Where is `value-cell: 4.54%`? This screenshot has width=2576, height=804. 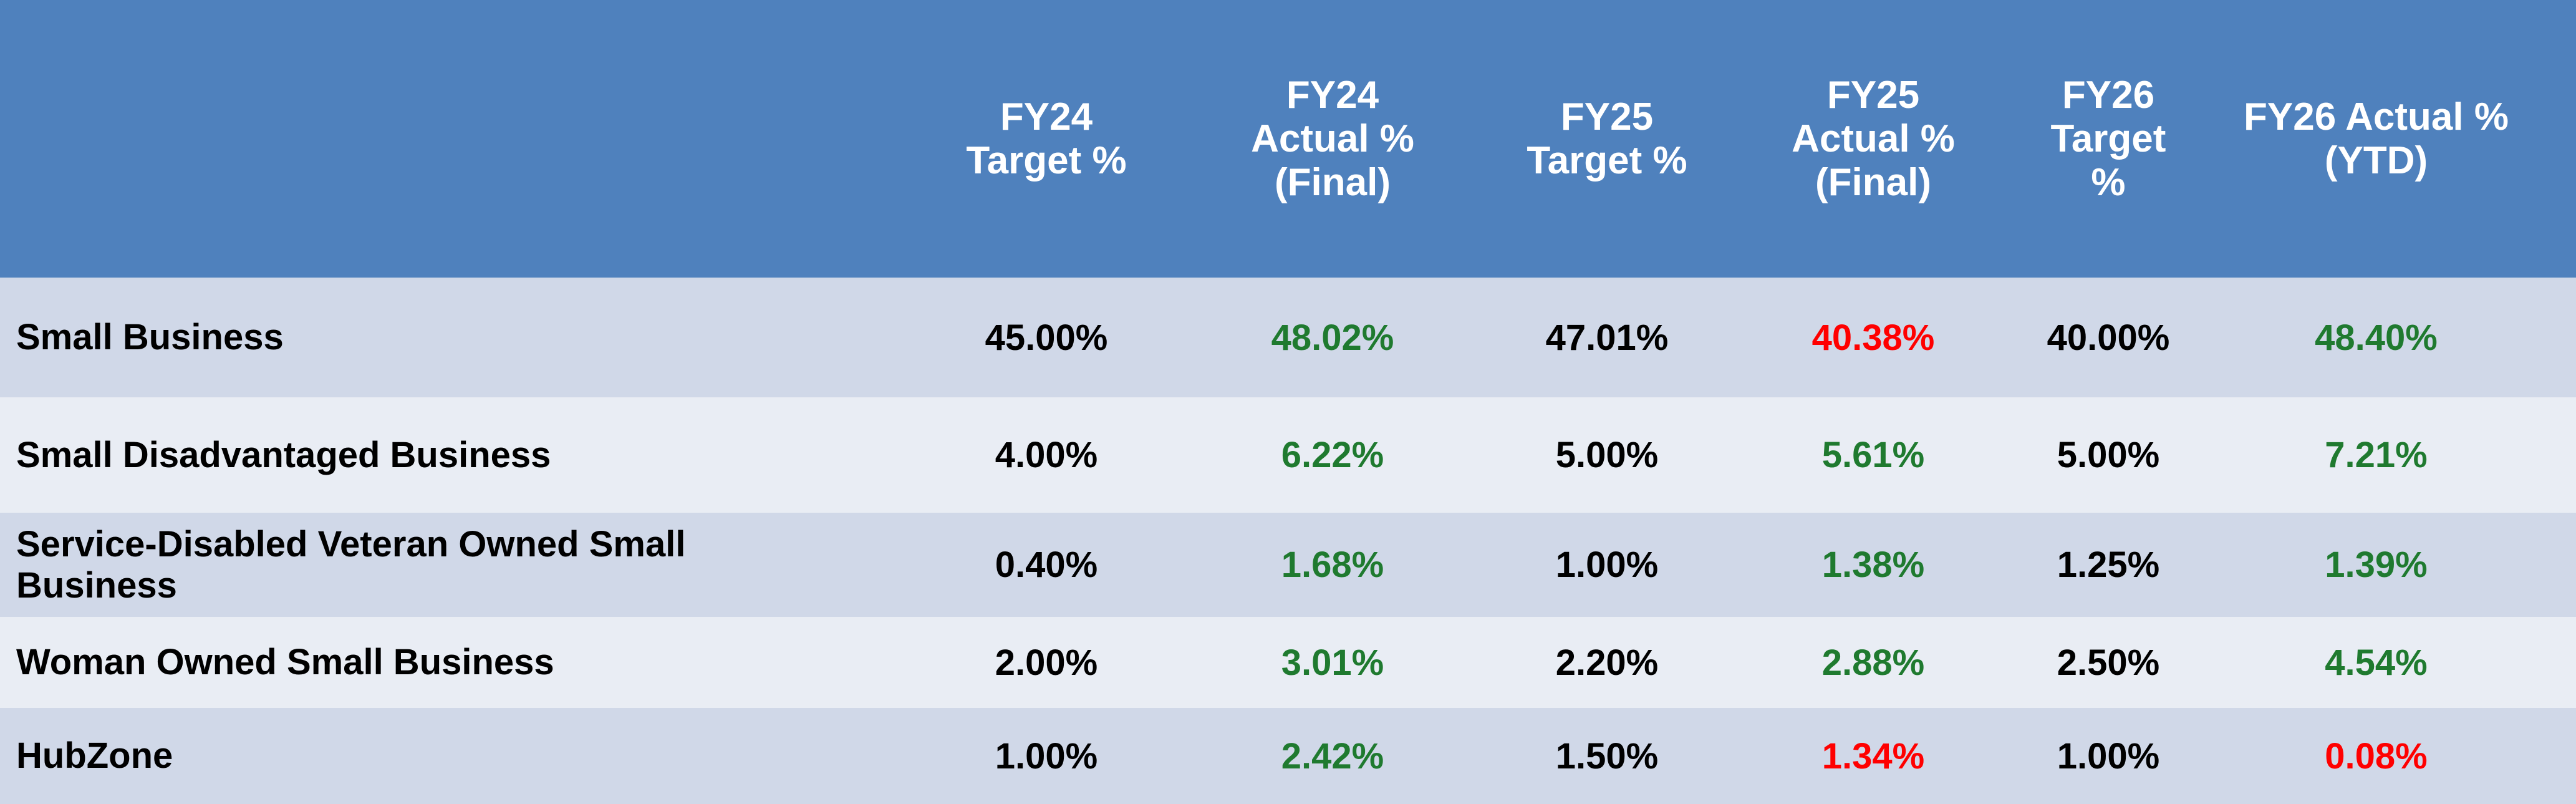
value-cell: 4.54% is located at coordinates (2376, 662).